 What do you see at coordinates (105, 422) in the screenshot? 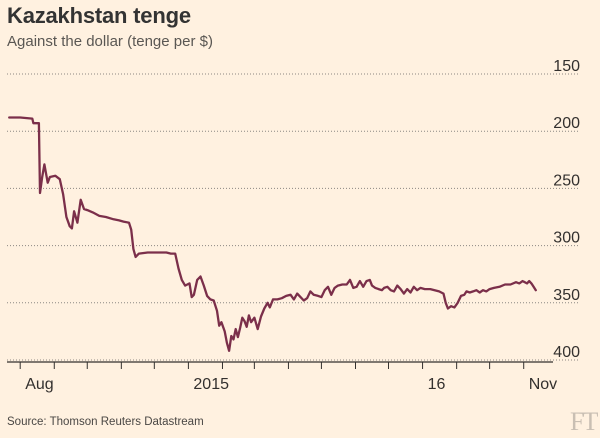
I see `source-note: Source: Thomson Reuters Datastream` at bounding box center [105, 422].